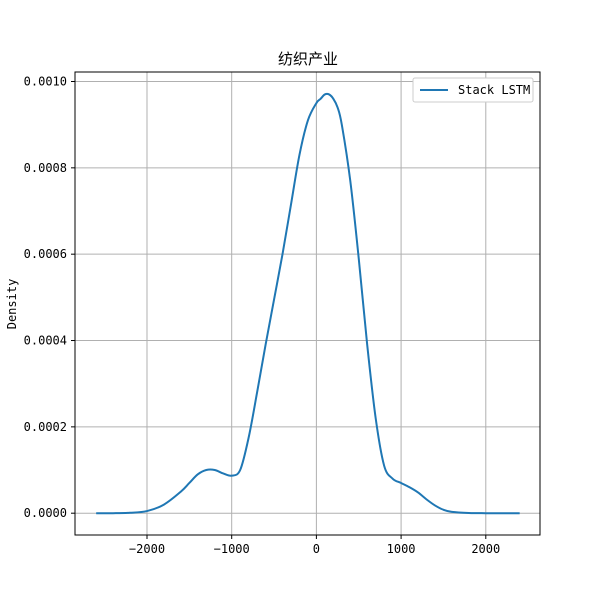 Image resolution: width=600 pixels, height=600 pixels. I want to click on y-tick-label: 0.0010, so click(45, 81).